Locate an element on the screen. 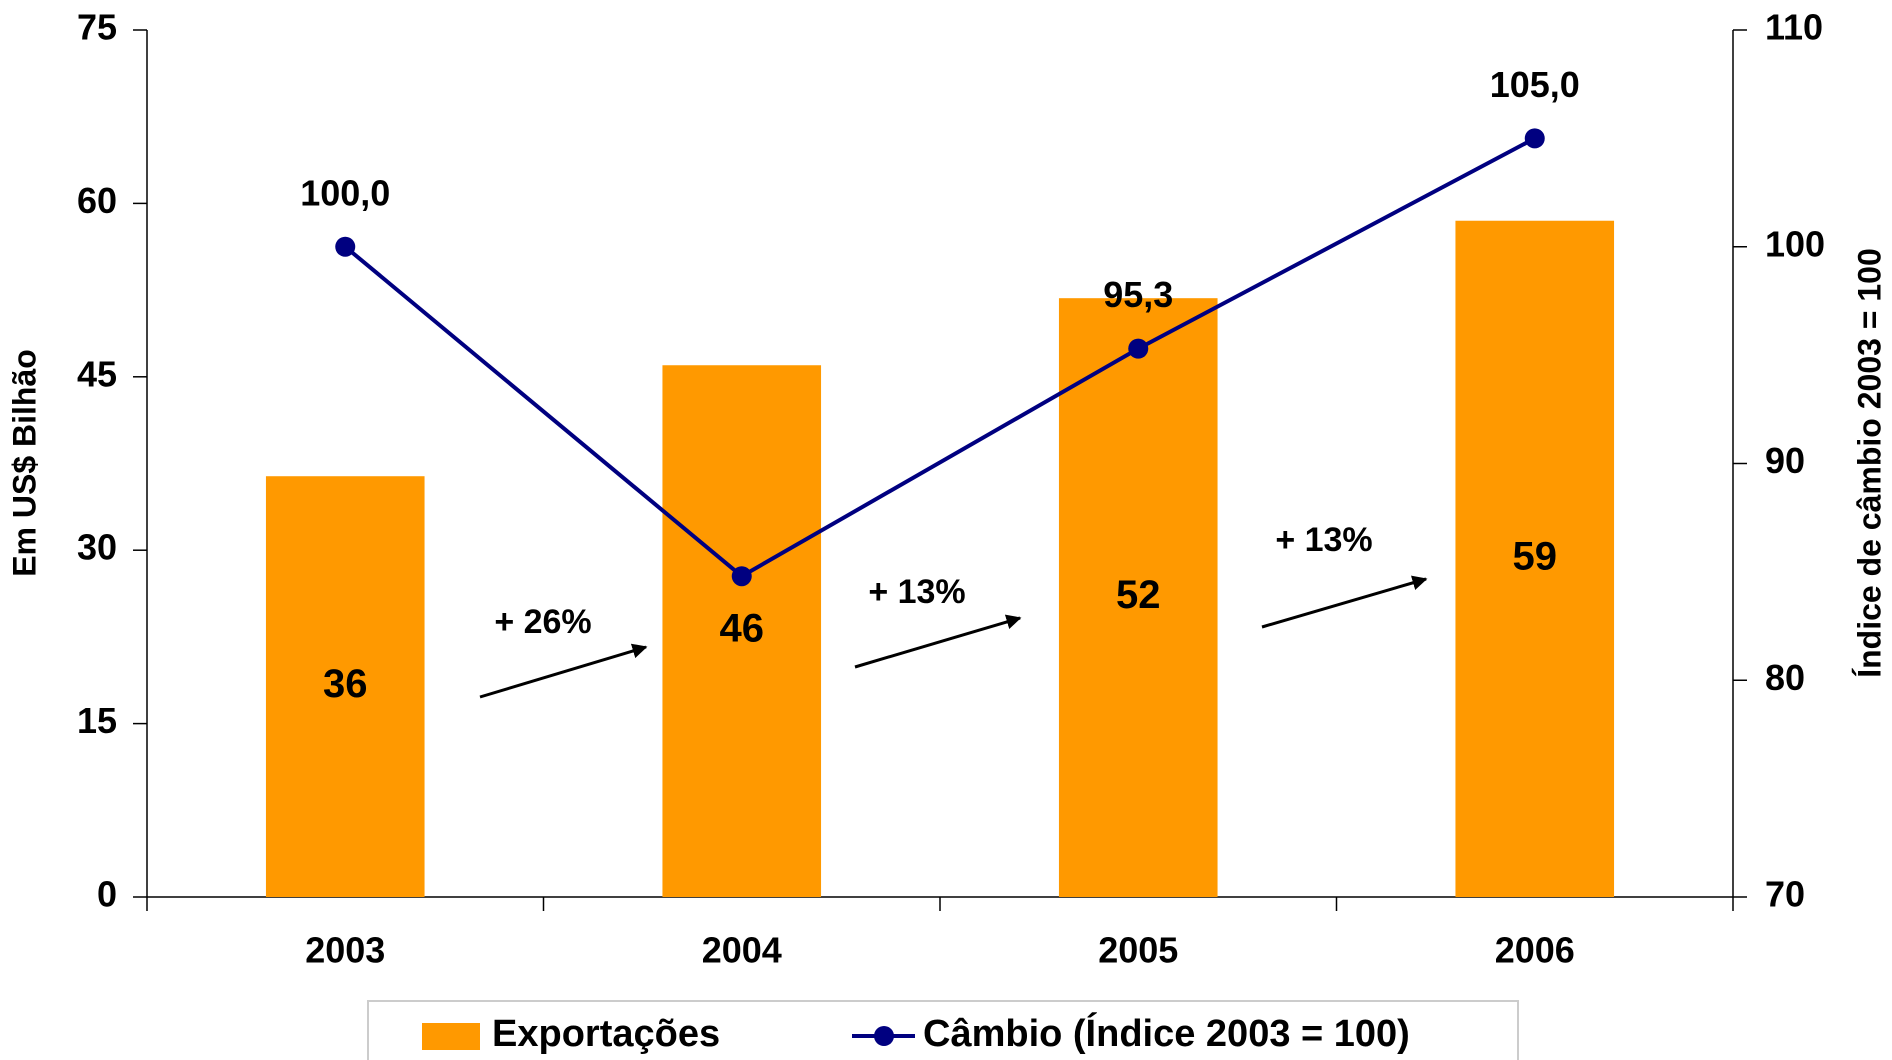 This screenshot has width=1892, height=1060. y2-tick-label: 90 is located at coordinates (1785, 460).